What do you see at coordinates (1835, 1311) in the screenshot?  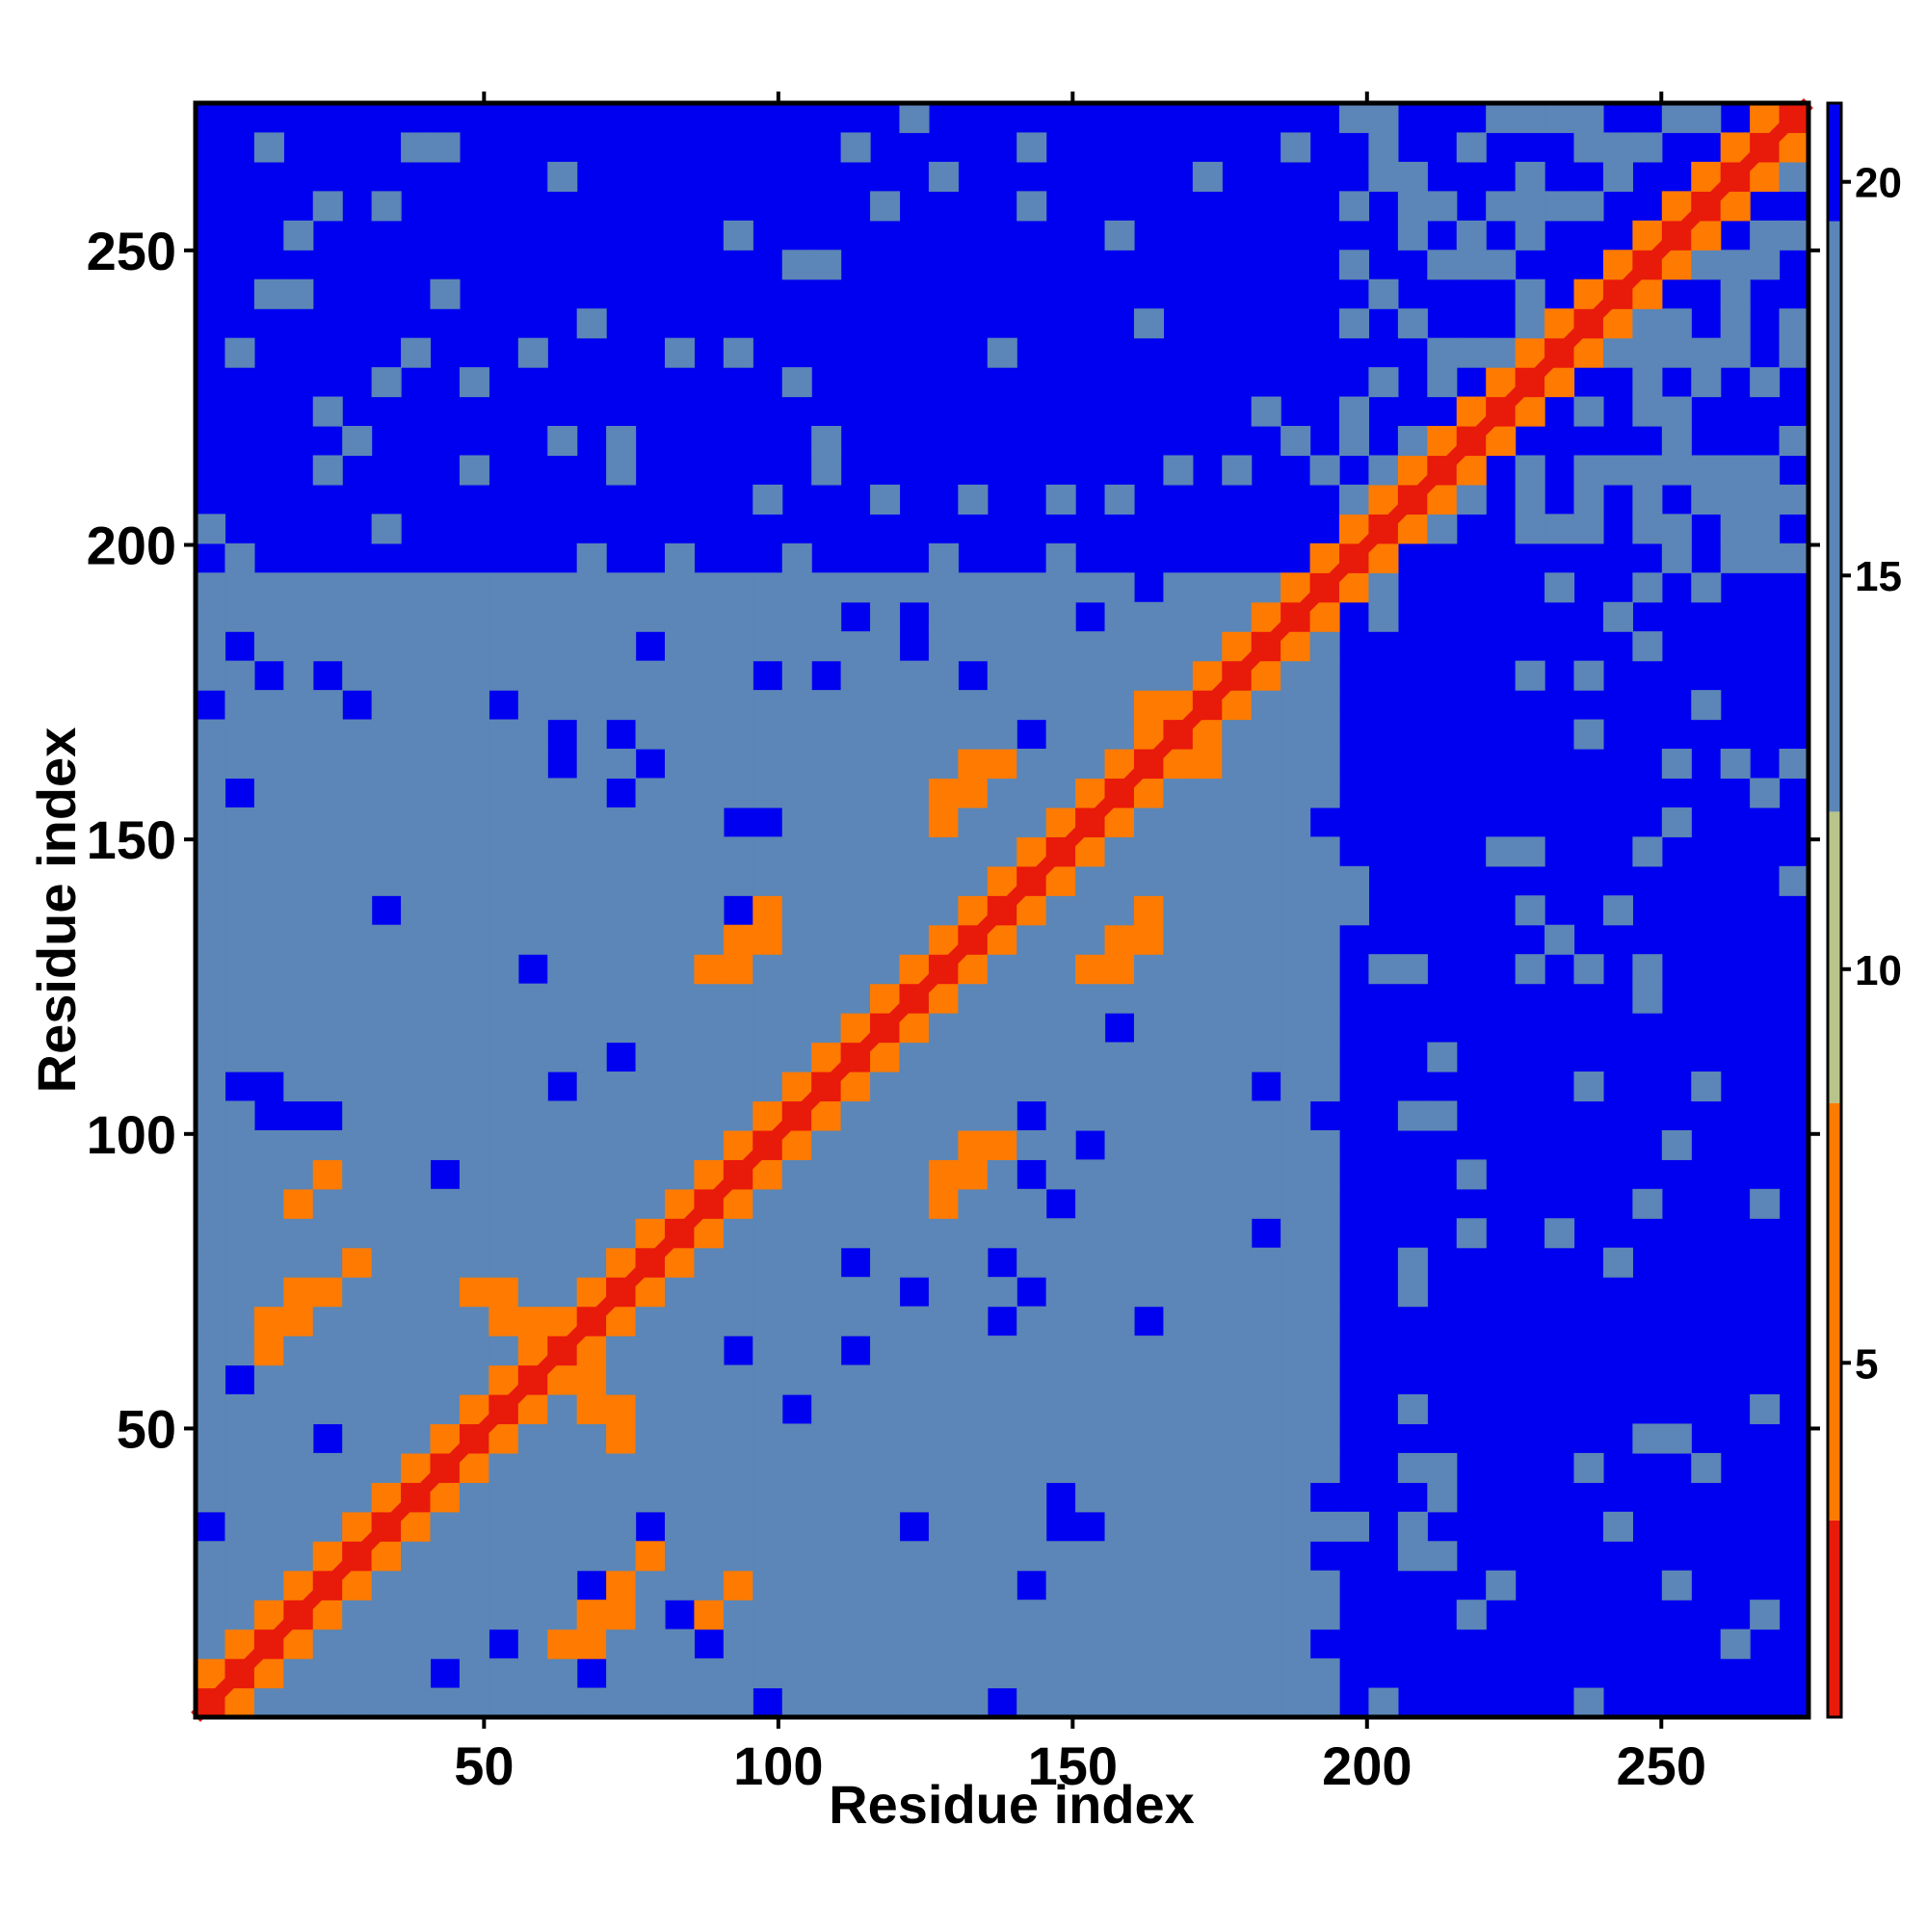 I see `colorbar-segment` at bounding box center [1835, 1311].